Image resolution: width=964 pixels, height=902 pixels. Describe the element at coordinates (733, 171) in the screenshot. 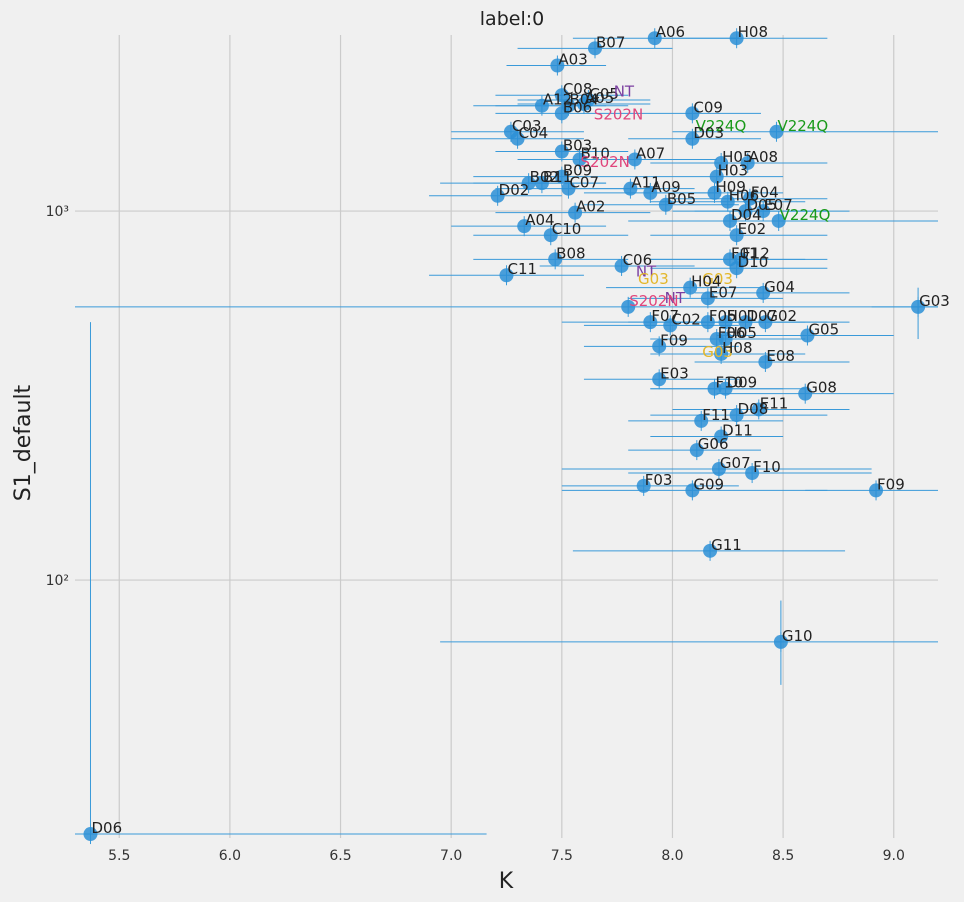

I see `point-label: H03` at that location.